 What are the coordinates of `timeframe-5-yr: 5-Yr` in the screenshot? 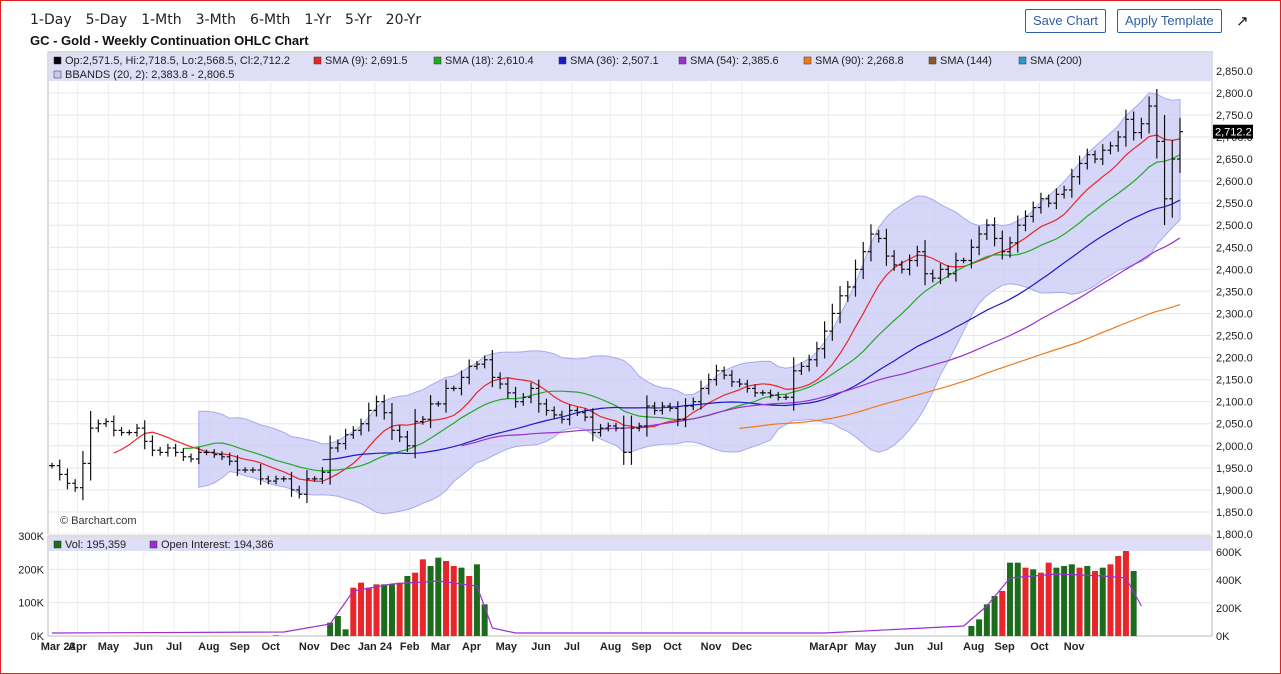 It's located at (358, 20).